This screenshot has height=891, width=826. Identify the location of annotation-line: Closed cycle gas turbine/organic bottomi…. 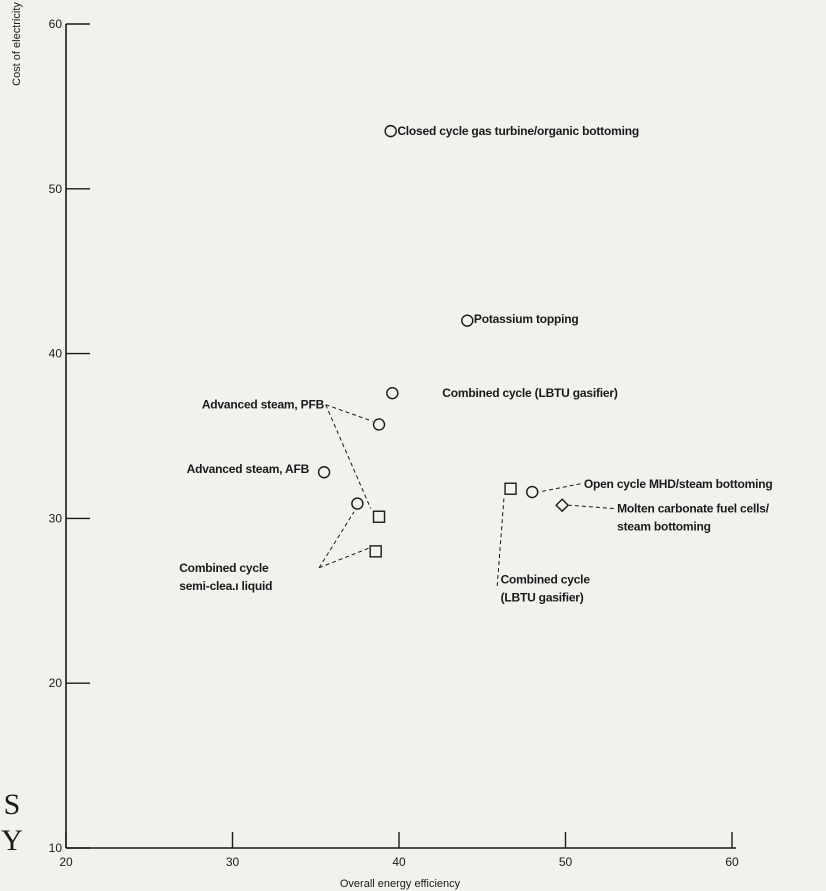
(518, 131).